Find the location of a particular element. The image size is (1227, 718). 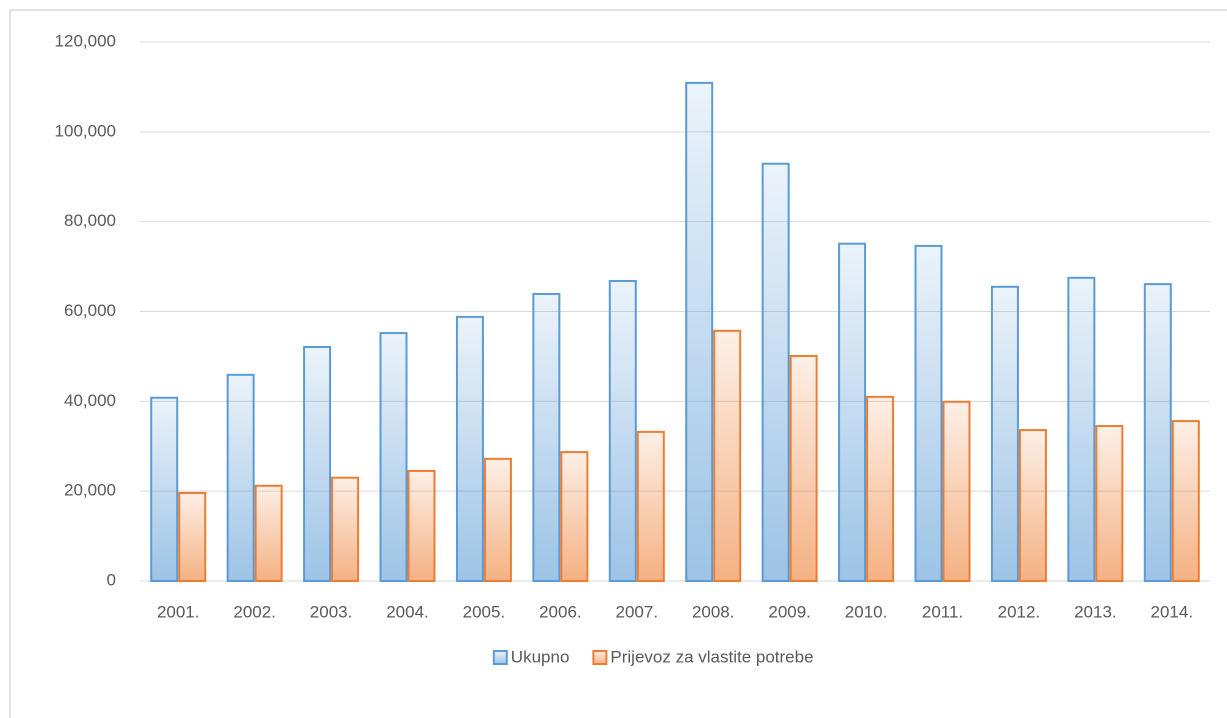

x-tick-label: 2008. is located at coordinates (713, 611).